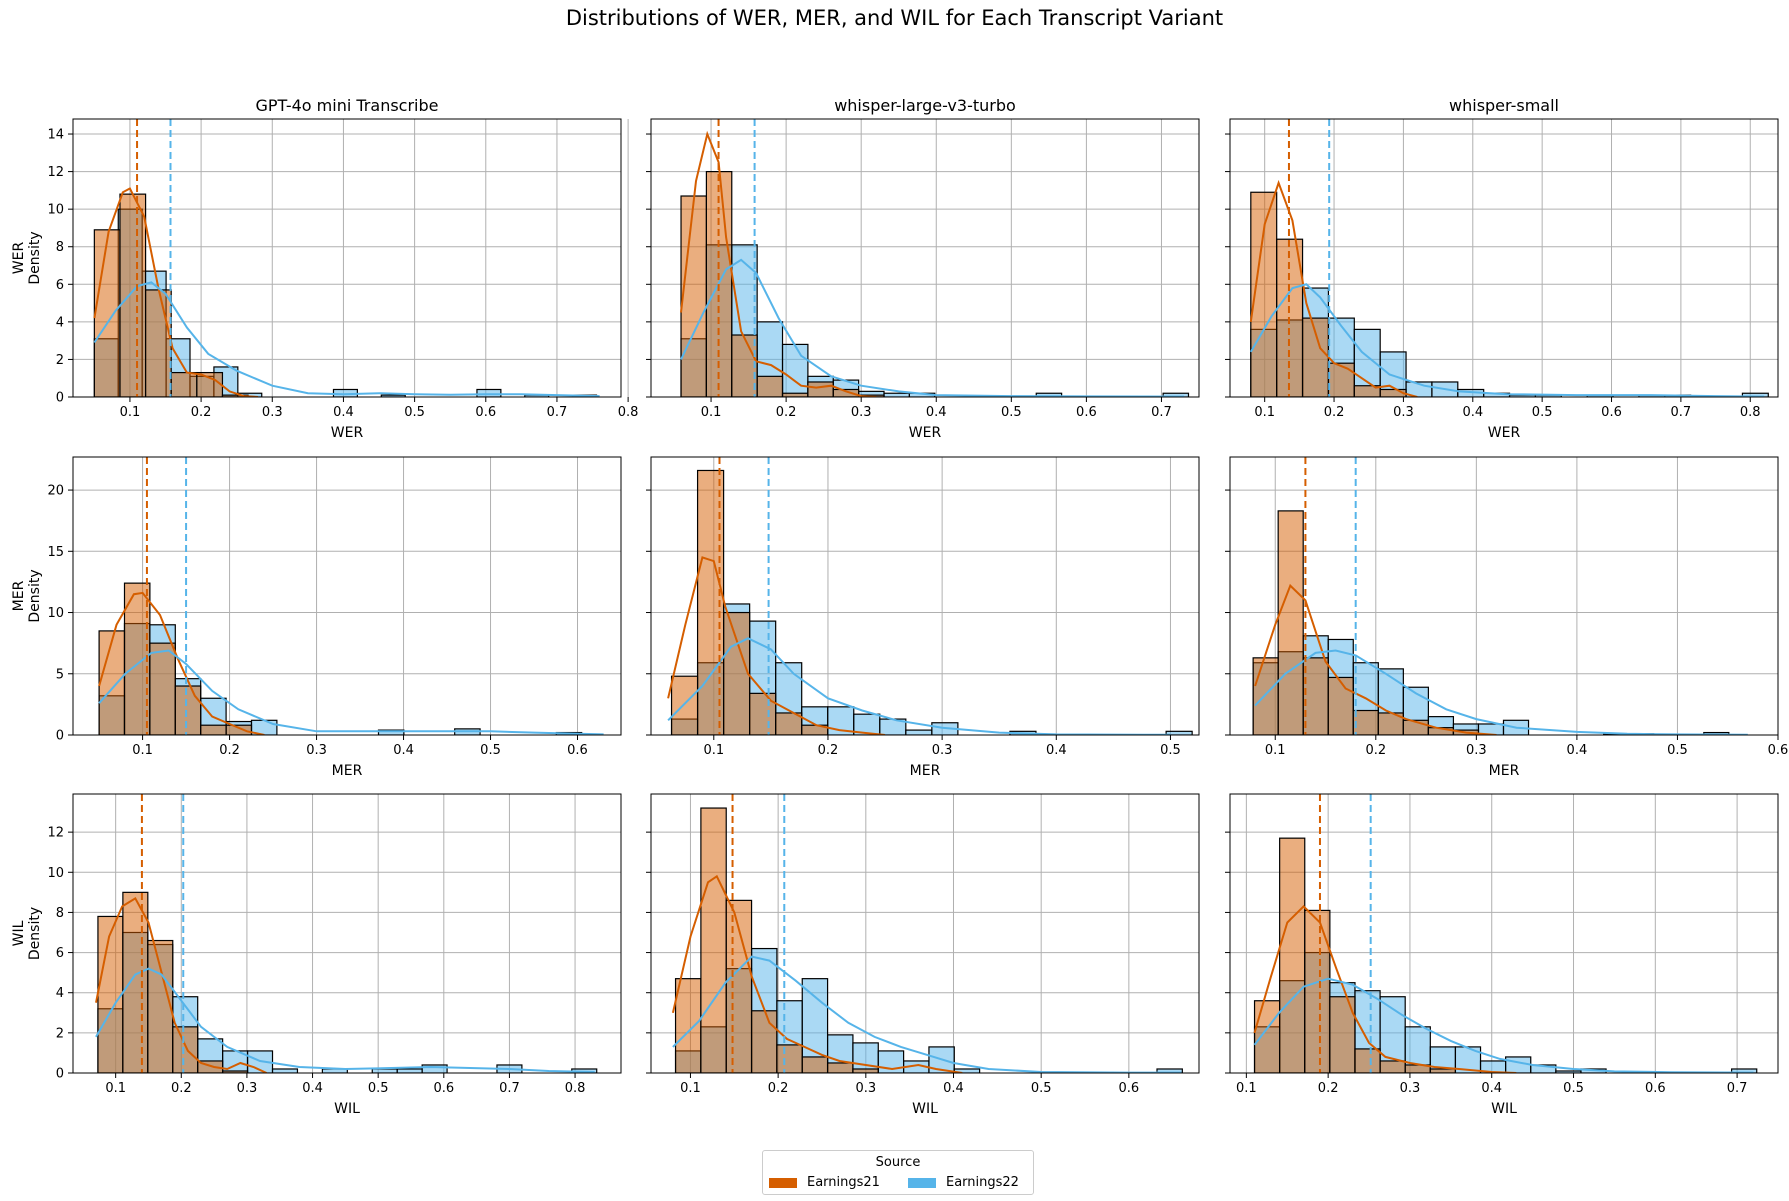  Describe the element at coordinates (963, 1182) in the screenshot. I see `legend-item-earnings22: Earnings22` at that location.